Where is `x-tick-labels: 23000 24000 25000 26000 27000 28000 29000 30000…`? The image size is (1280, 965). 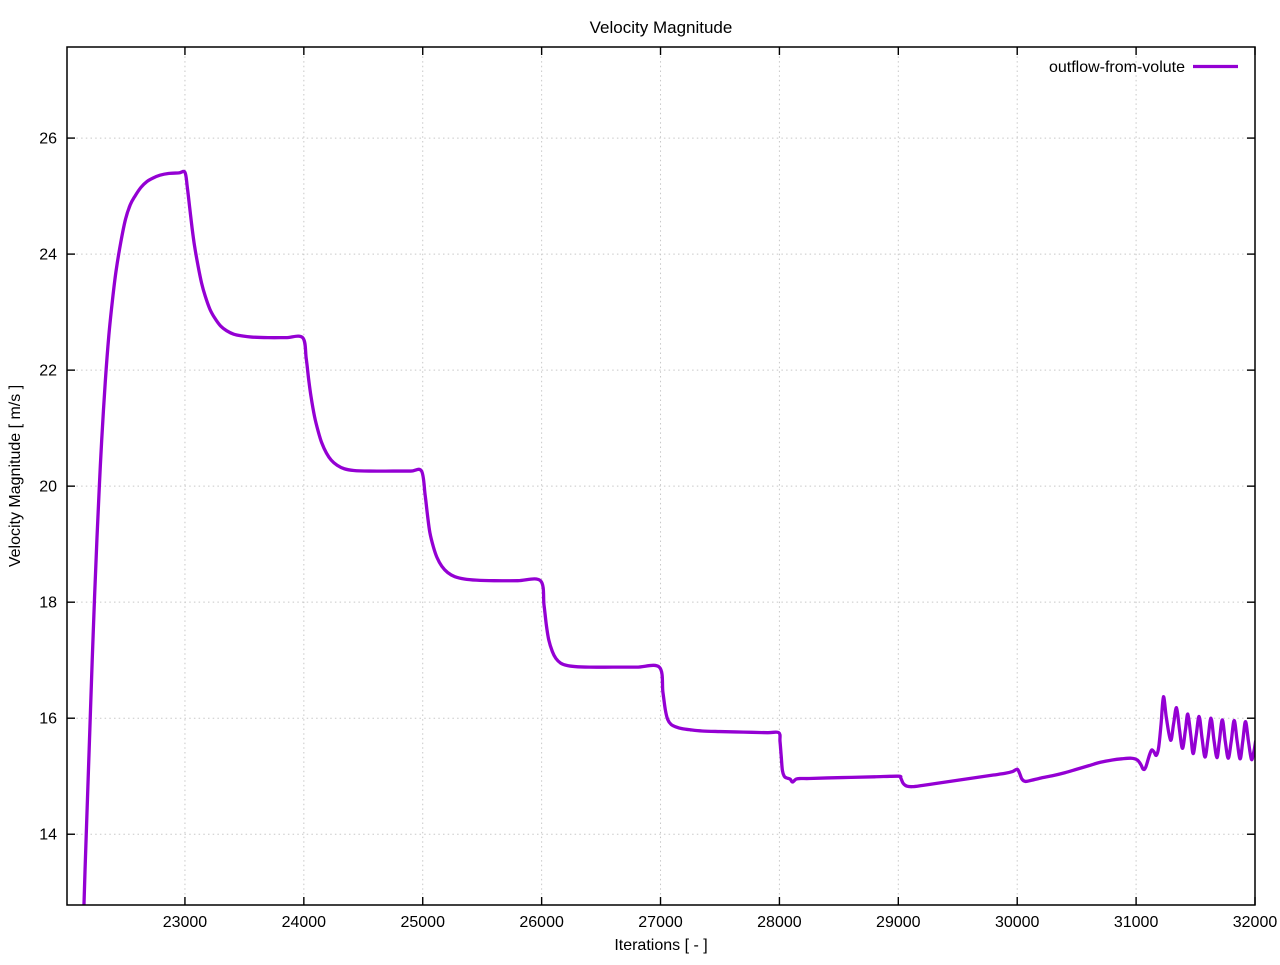 x-tick-labels: 23000 24000 25000 26000 27000 28000 29000 30000… is located at coordinates (720, 922).